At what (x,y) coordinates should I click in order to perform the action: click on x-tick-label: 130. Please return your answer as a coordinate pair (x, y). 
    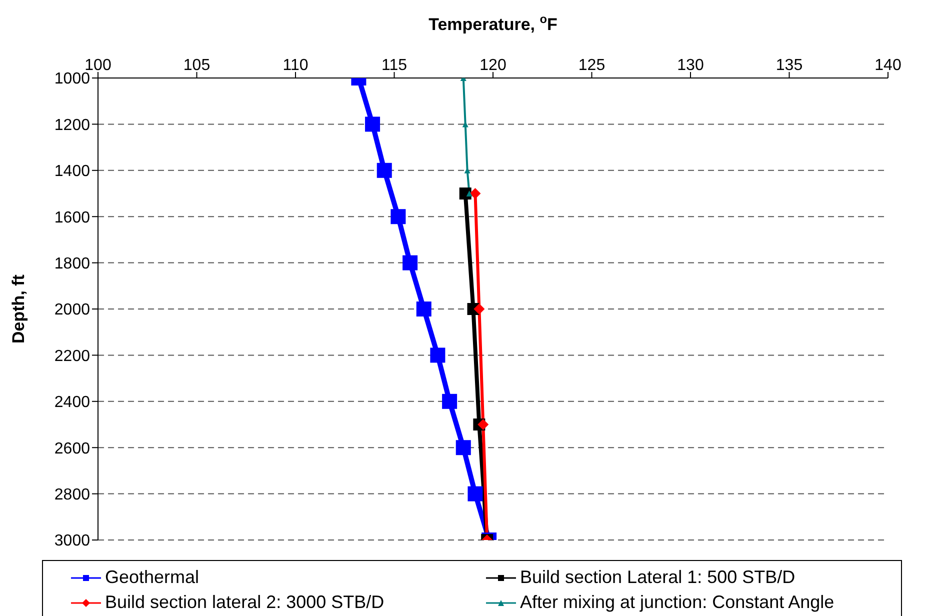
    Looking at the image, I should click on (690, 65).